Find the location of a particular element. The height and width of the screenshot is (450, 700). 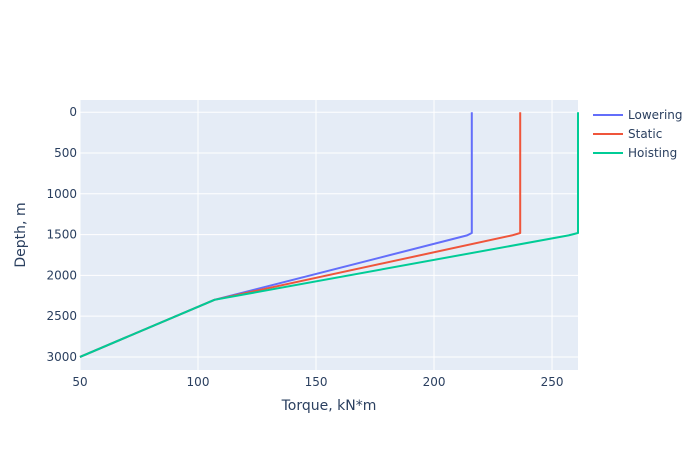

legend-label: Static is located at coordinates (645, 134).